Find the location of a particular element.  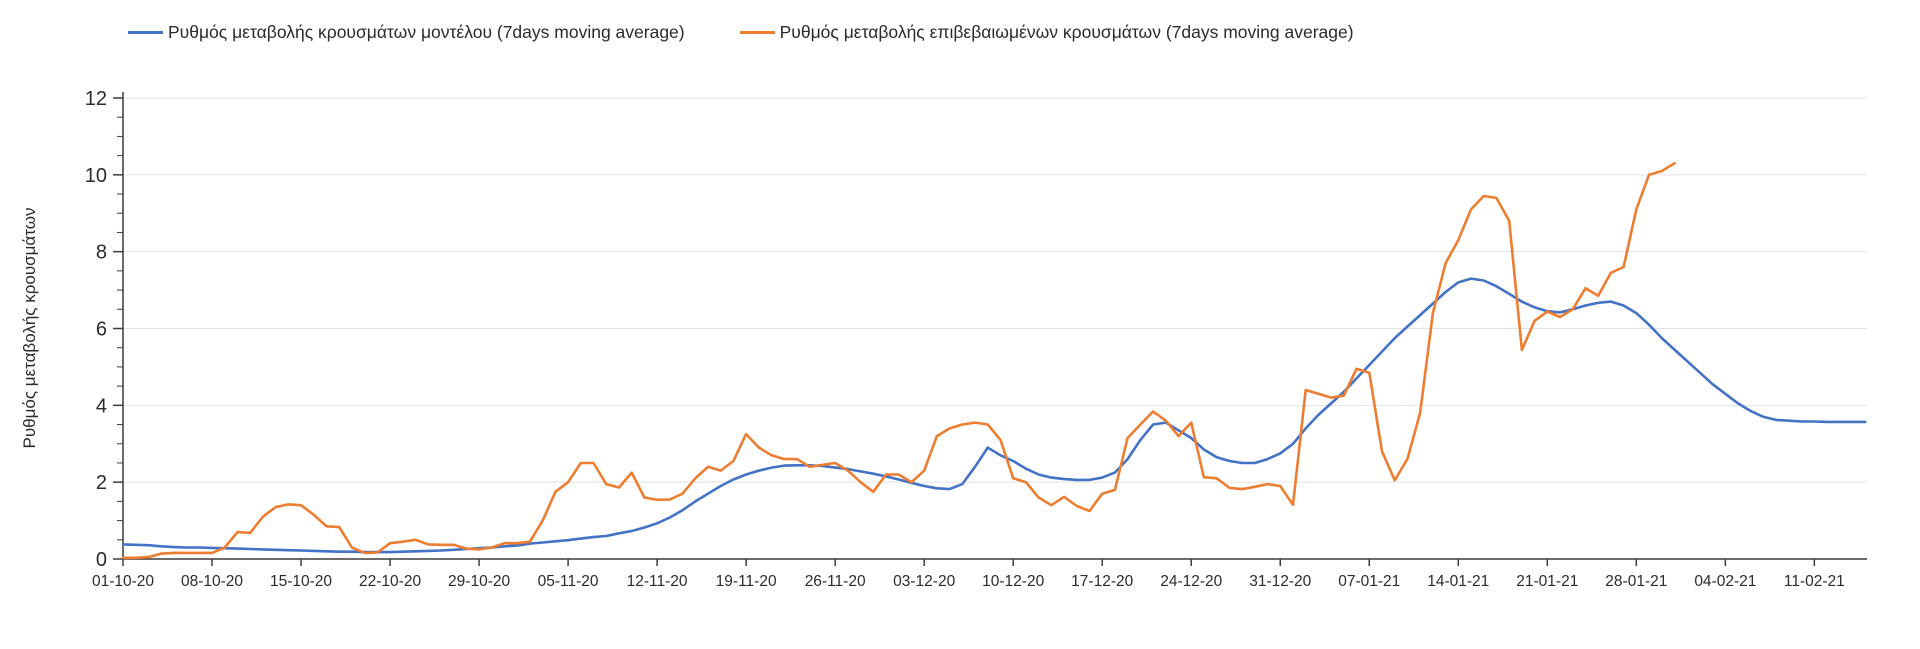

x-tick-label-12-11-20: 12-11-20 is located at coordinates (657, 581).